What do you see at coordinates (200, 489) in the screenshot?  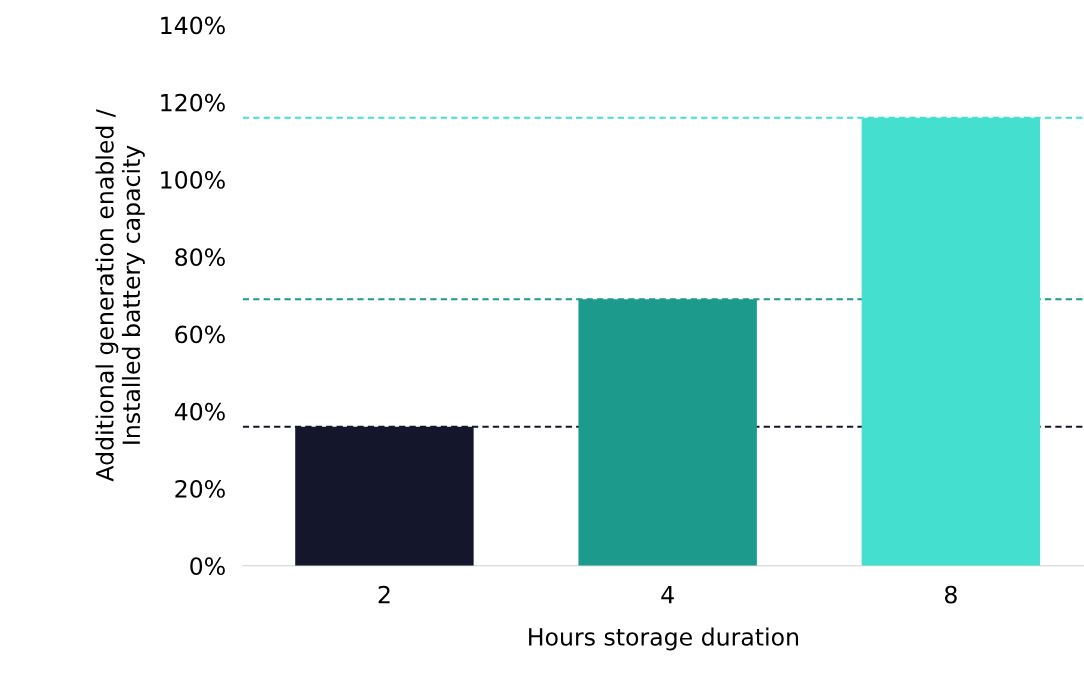 I see `y-tick-label: 20%` at bounding box center [200, 489].